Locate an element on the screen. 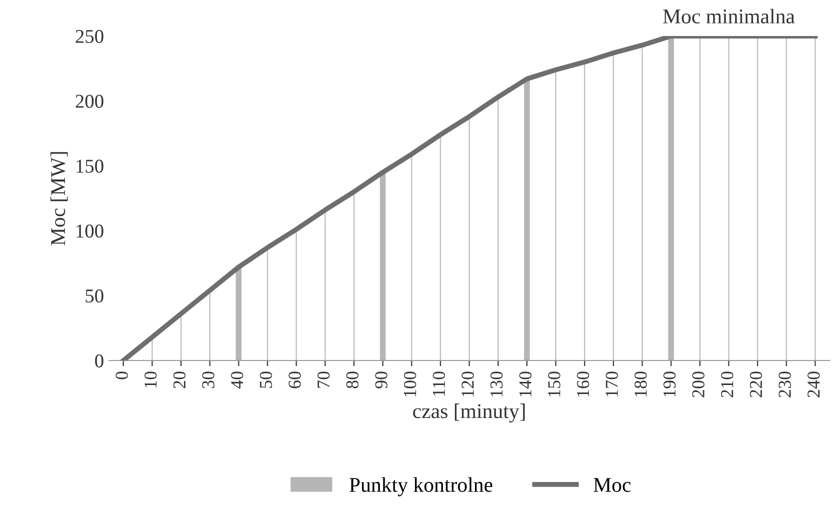 This screenshot has width=838, height=515. x-tick-label: 150 is located at coordinates (554, 384).